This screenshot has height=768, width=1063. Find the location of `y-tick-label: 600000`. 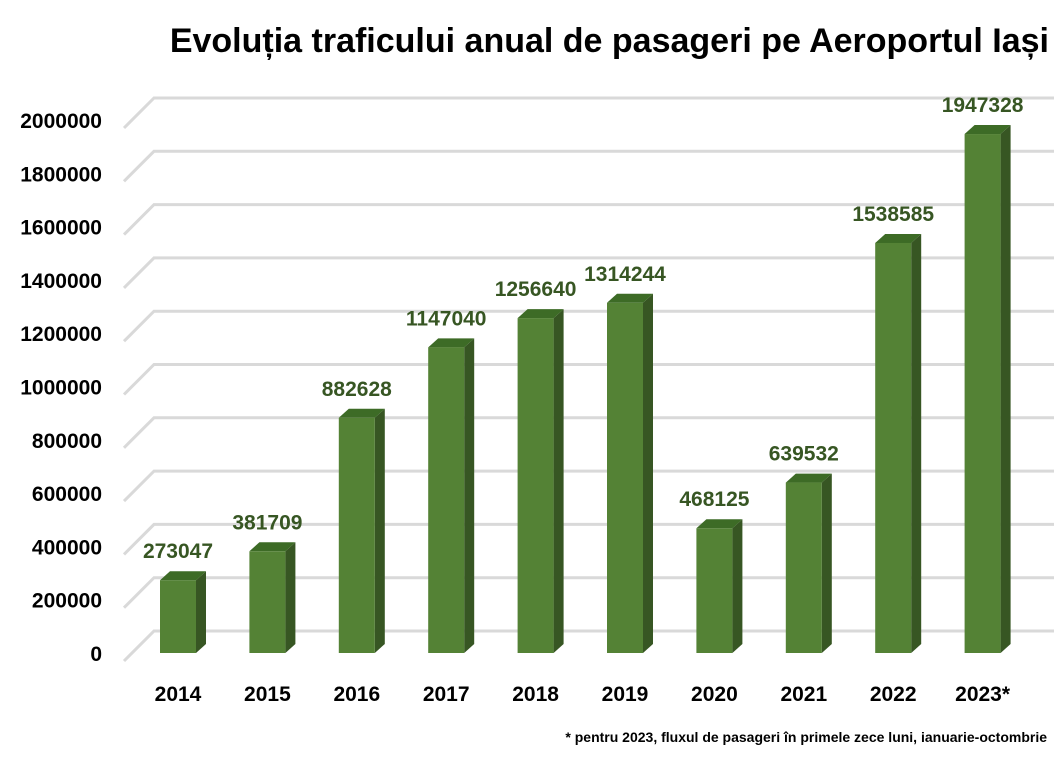

y-tick-label: 600000 is located at coordinates (67, 494).